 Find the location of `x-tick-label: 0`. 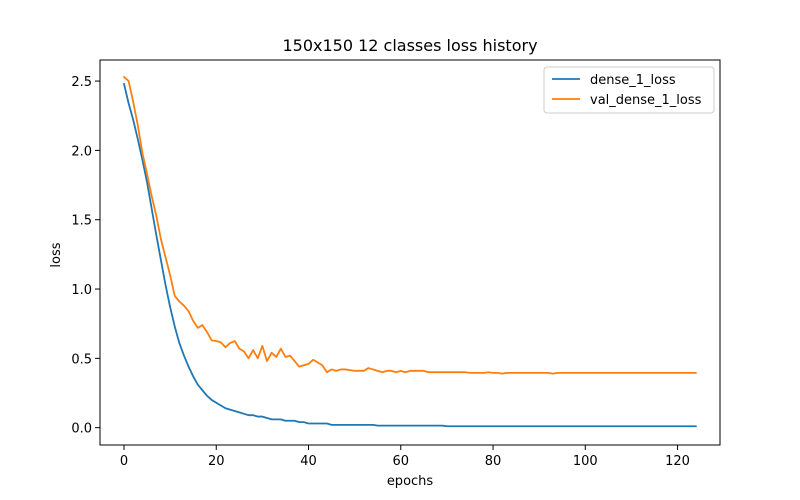

x-tick-label: 0 is located at coordinates (124, 461).